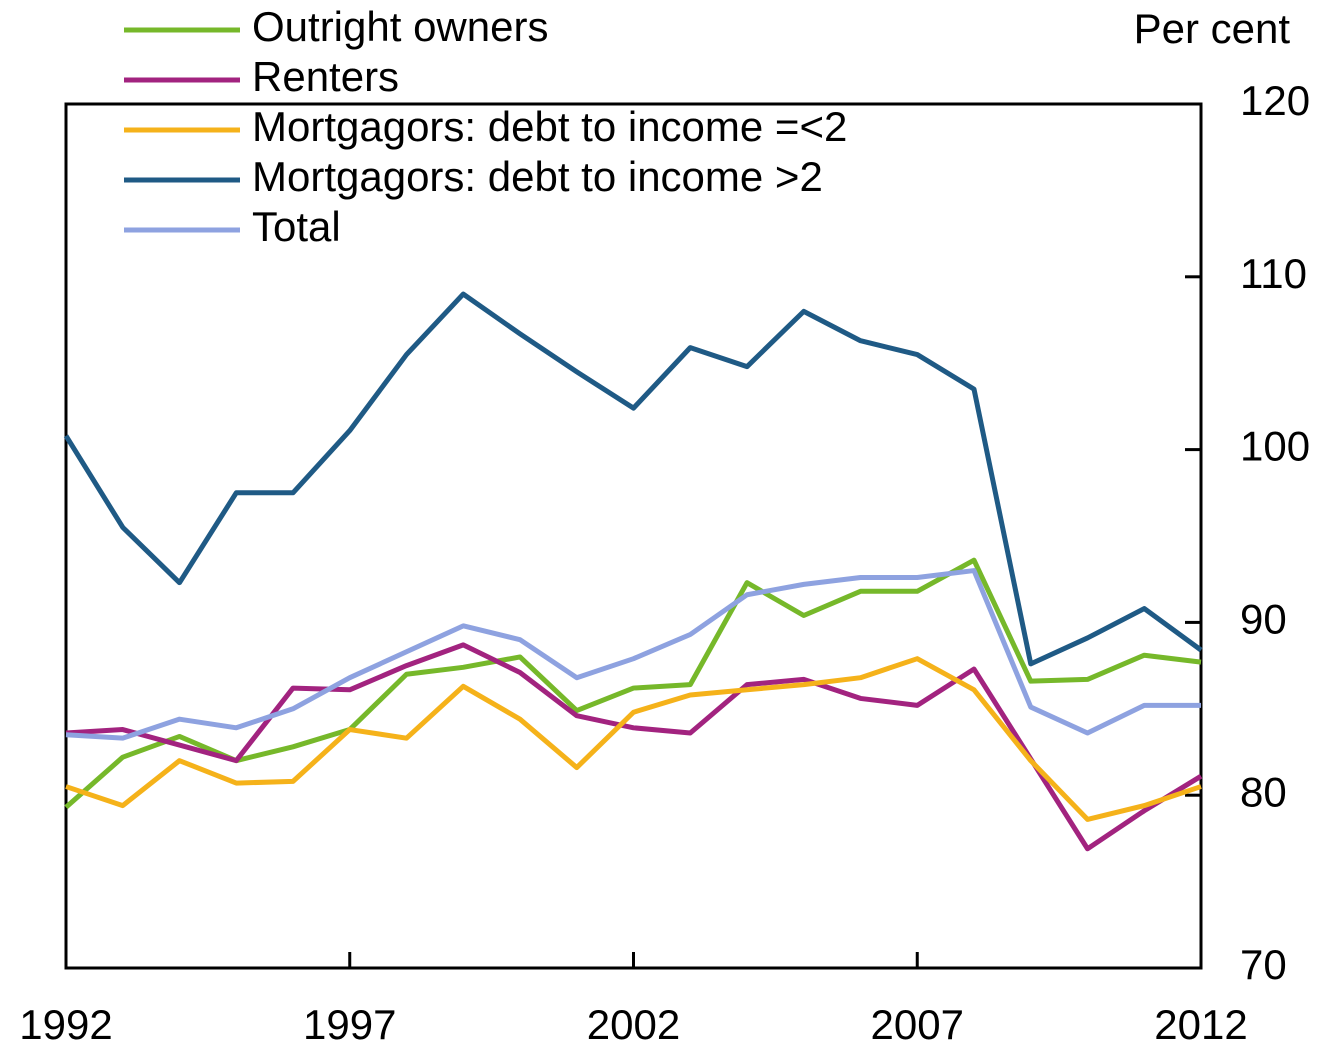 This screenshot has width=1336, height=1051. What do you see at coordinates (1275, 446) in the screenshot?
I see `y-tick-label: 100` at bounding box center [1275, 446].